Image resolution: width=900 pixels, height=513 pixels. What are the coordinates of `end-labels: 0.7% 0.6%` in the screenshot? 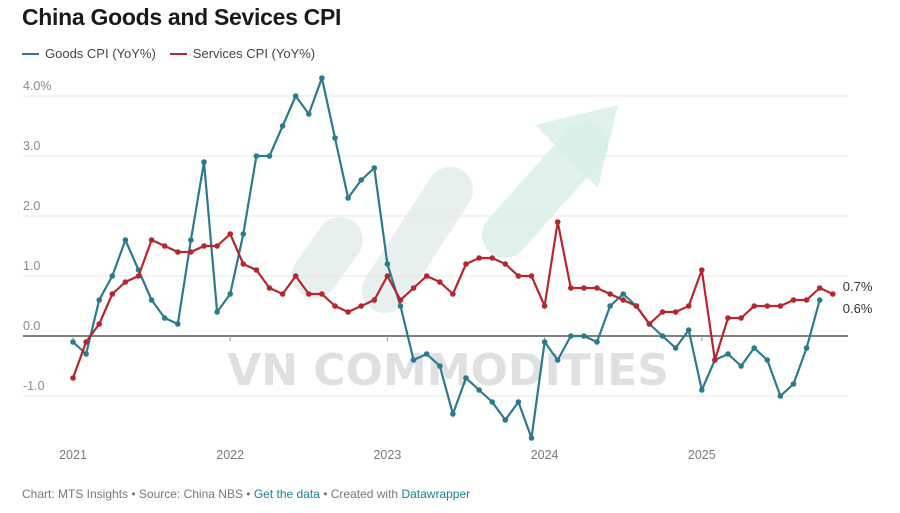 It's located at (858, 297).